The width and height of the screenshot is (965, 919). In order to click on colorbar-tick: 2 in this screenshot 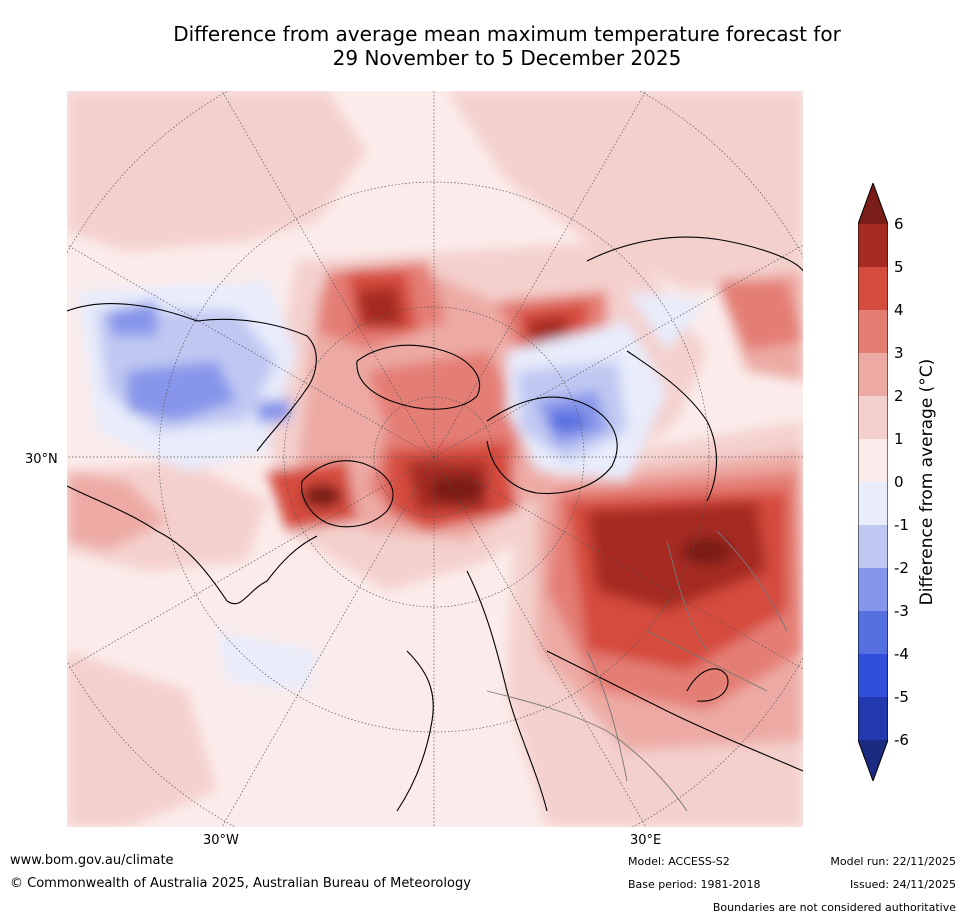, I will do `click(899, 396)`.